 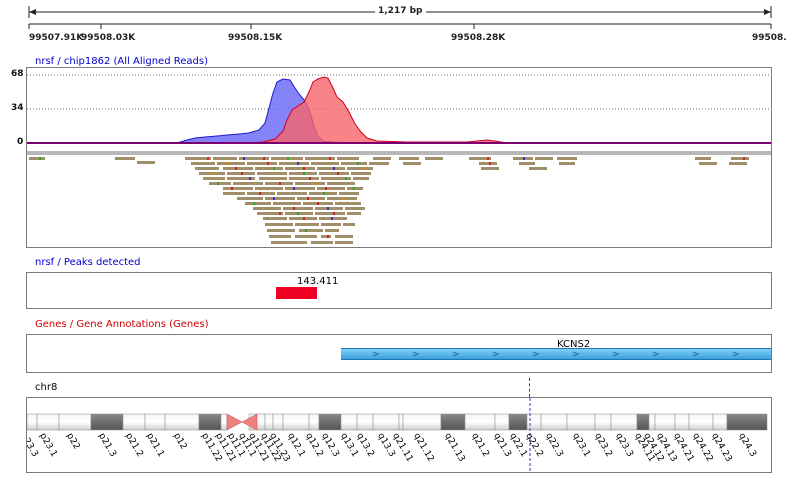 What do you see at coordinates (747, 445) in the screenshot?
I see `band-label: q24.3` at bounding box center [747, 445].